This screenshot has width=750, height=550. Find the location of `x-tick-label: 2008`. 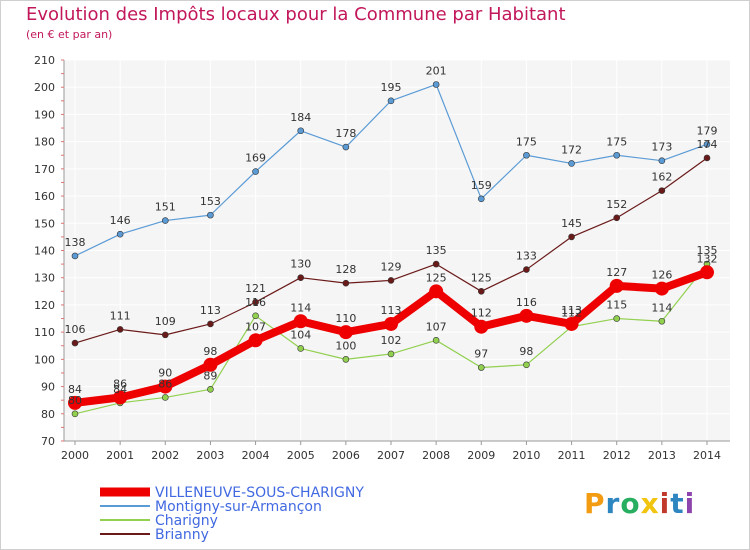

x-tick-label: 2008 is located at coordinates (436, 455).